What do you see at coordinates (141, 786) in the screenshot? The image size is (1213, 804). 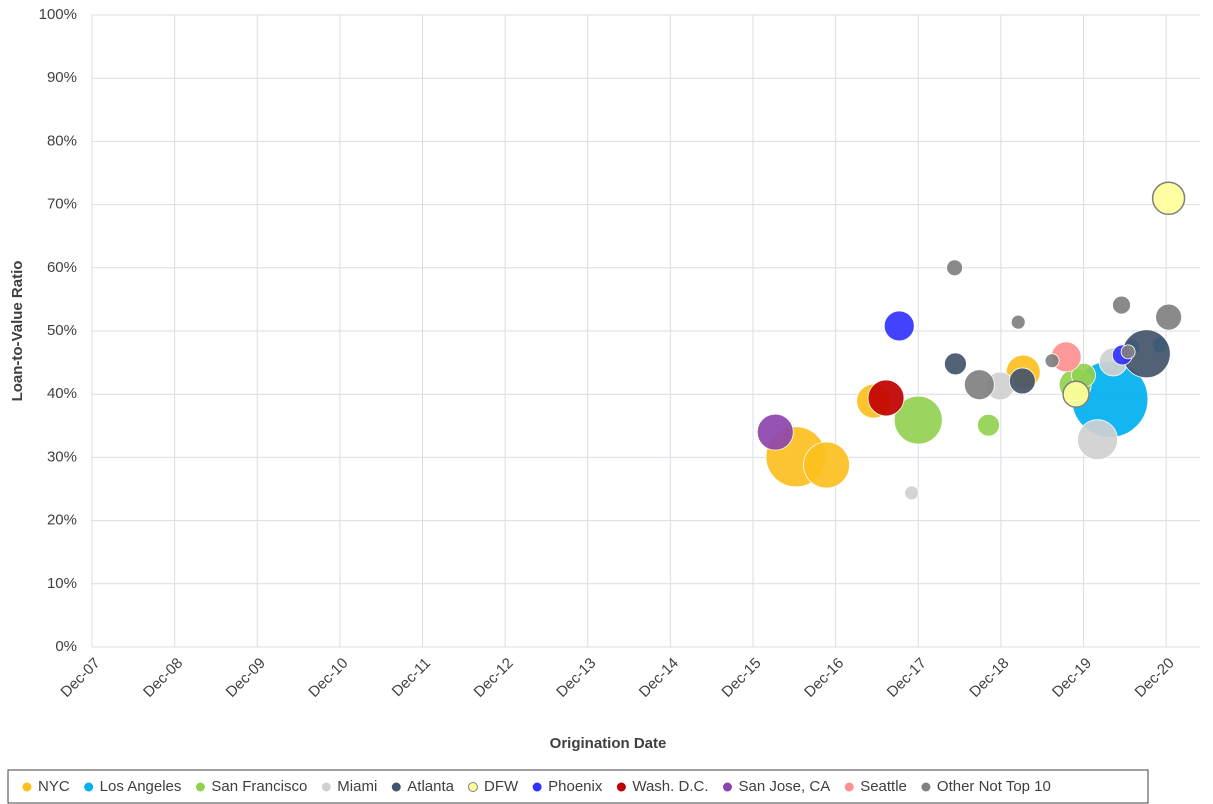 I see `legend-label: Los Angeles` at bounding box center [141, 786].